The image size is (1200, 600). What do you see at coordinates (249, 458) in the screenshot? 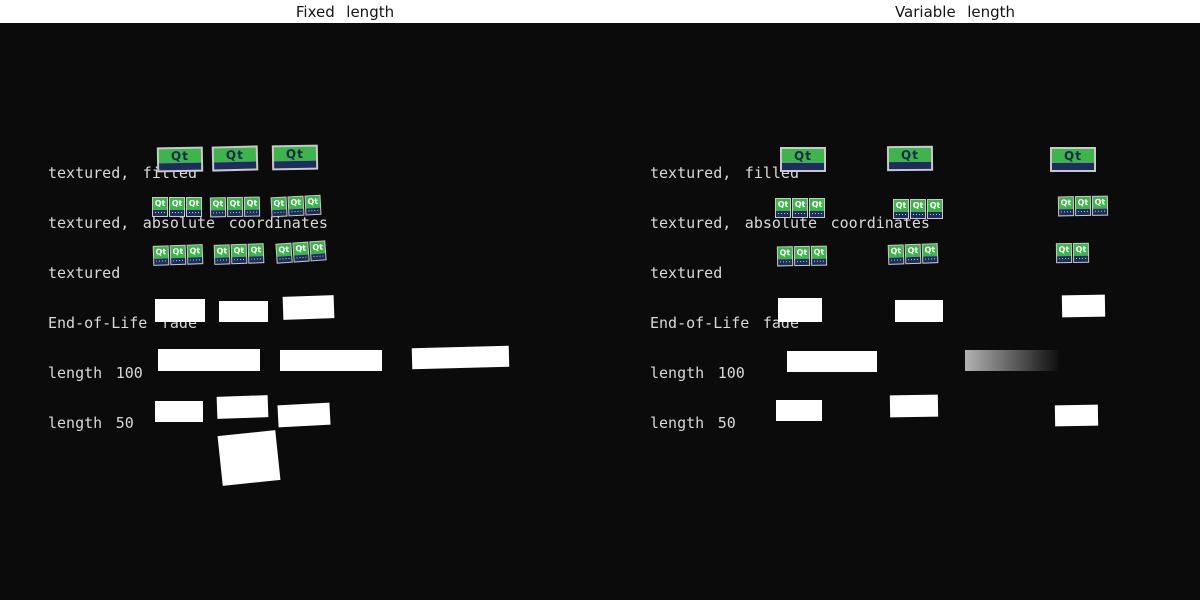
I see `ribbon-quad-large` at bounding box center [249, 458].